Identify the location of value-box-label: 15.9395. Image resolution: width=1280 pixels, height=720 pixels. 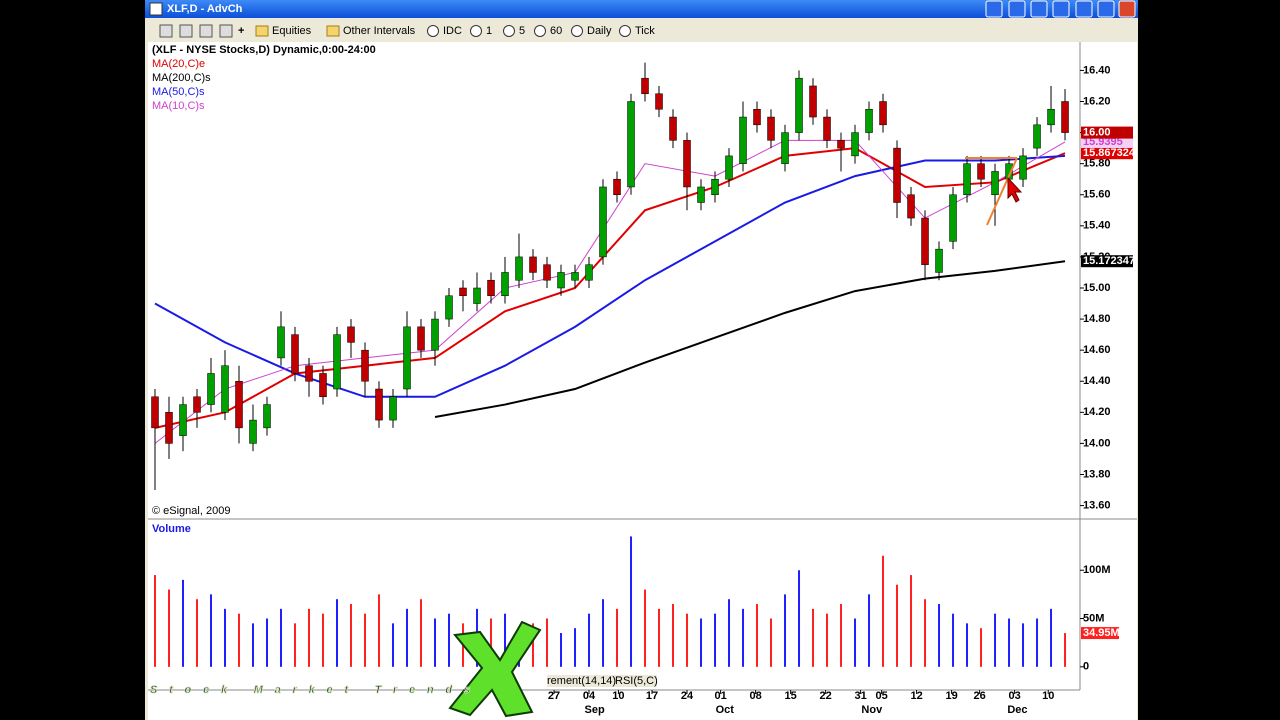
(1103, 142).